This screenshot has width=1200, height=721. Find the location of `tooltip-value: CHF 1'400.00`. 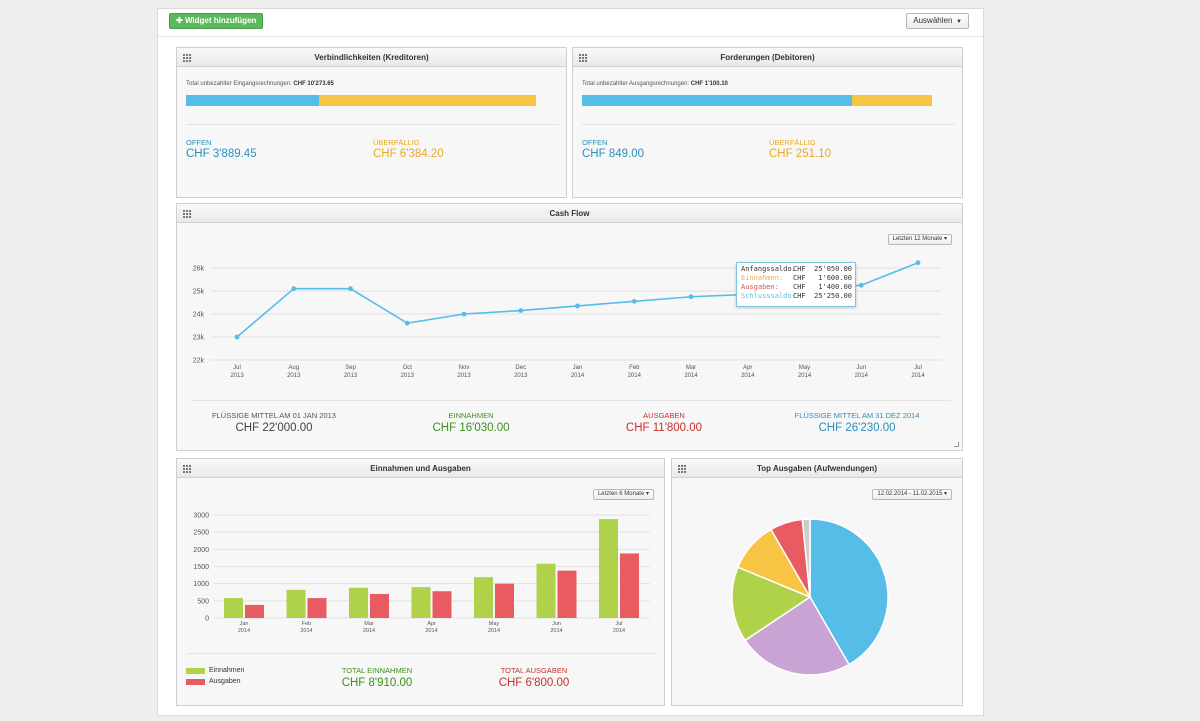

tooltip-value: CHF 1'400.00 is located at coordinates (823, 287).